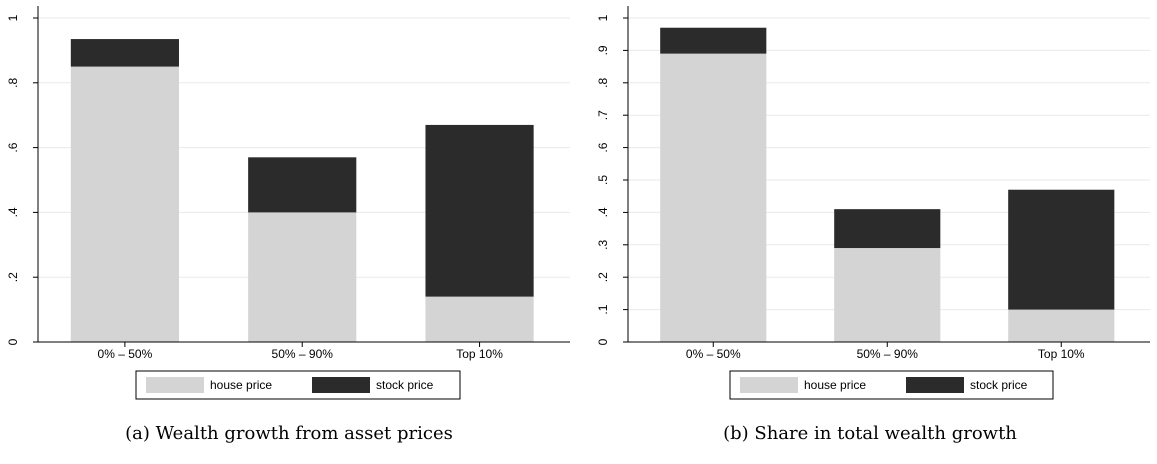 The image size is (1157, 464). I want to click on y-tick-label: .3, so click(603, 244).